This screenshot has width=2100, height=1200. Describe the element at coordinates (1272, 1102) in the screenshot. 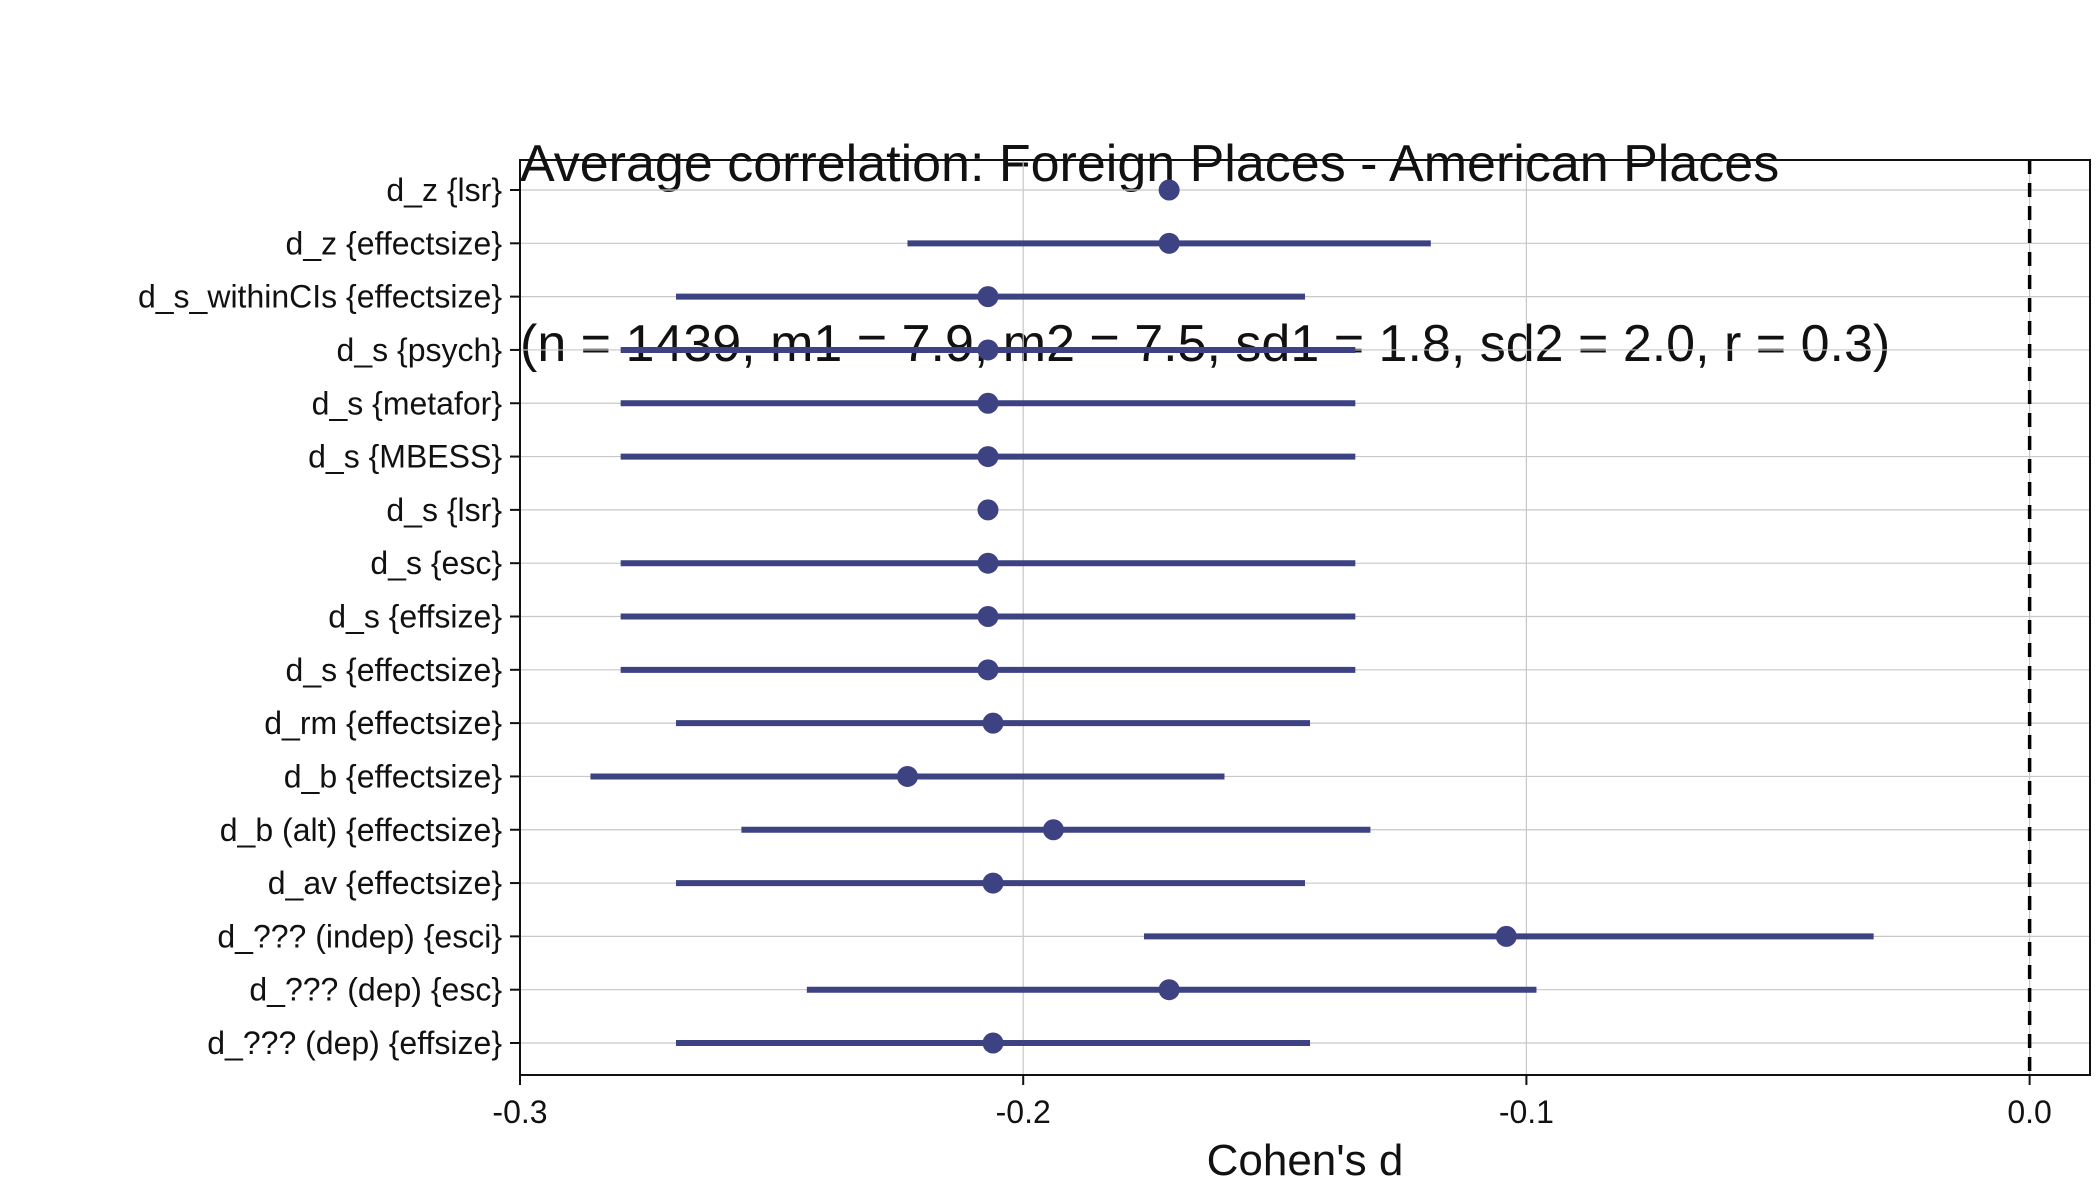

I see `x-tick-layer: -0.3 -0.2 -0.1 0.0` at that location.